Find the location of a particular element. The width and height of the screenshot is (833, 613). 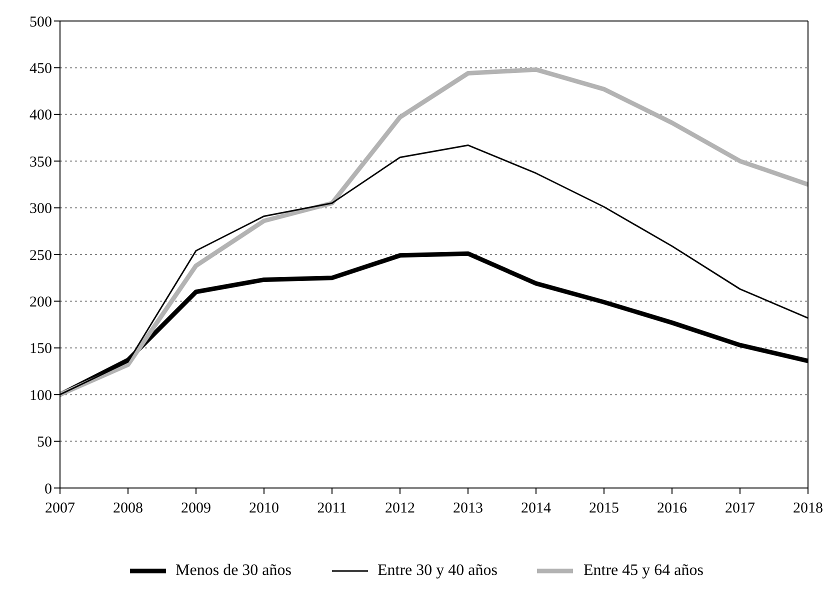

y-tick-label: 150 is located at coordinates (41, 349).